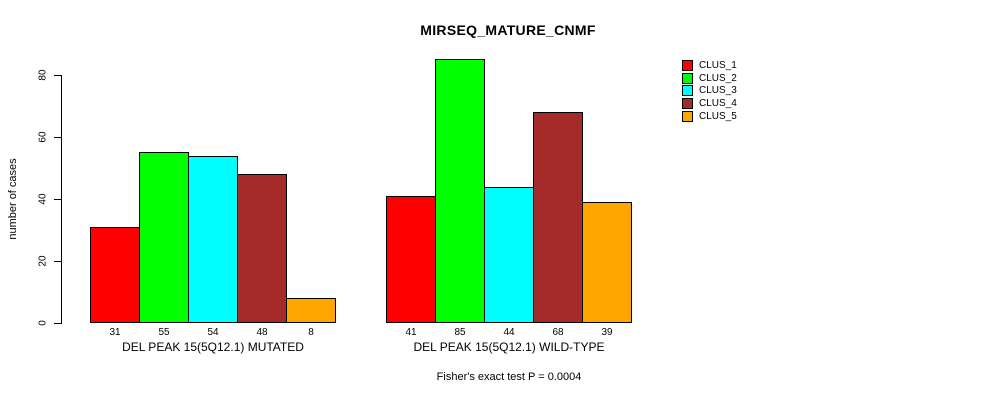  I want to click on bar-value-label: 68, so click(558, 332).